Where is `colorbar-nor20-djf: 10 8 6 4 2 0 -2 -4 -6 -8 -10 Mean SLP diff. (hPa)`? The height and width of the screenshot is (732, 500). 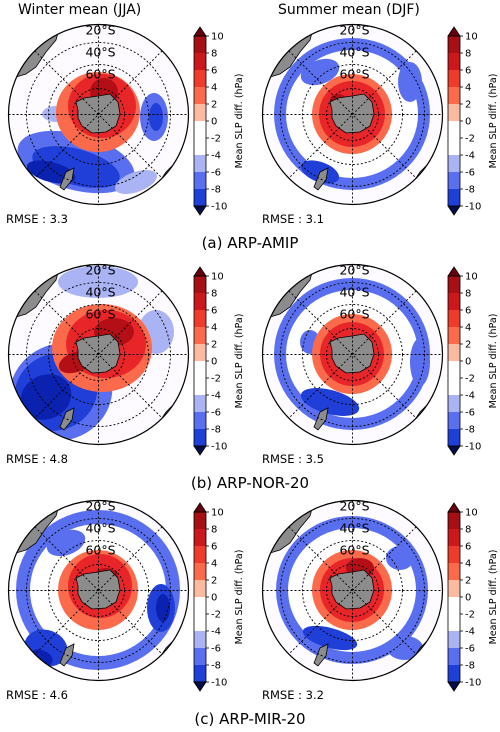 colorbar-nor20-djf: 10 8 6 4 2 0 -2 -4 -6 -8 -10 Mean SLP diff. (hPa) is located at coordinates (473, 361).